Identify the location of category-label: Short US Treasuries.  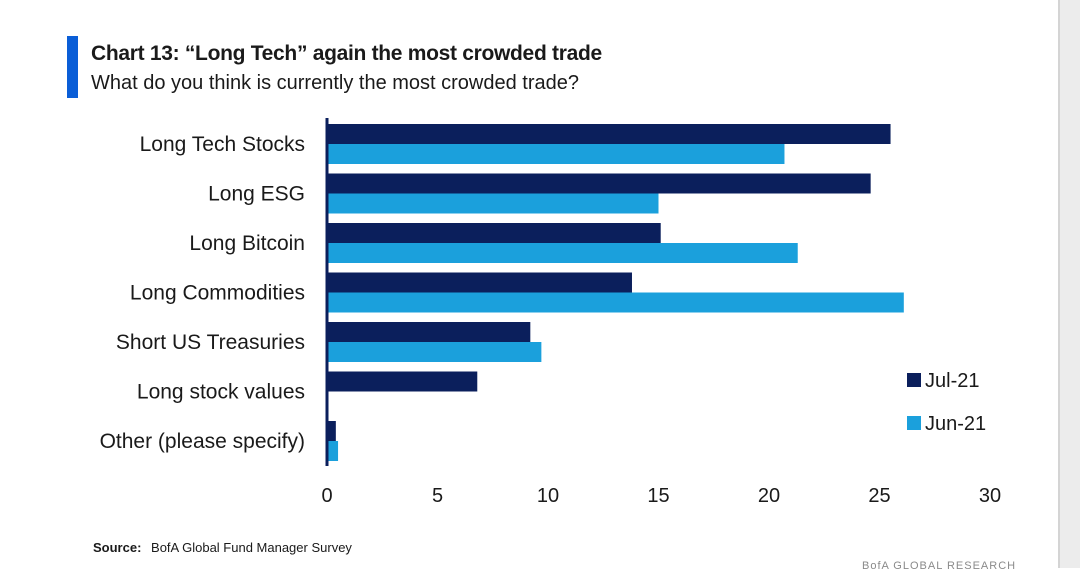
(210, 342).